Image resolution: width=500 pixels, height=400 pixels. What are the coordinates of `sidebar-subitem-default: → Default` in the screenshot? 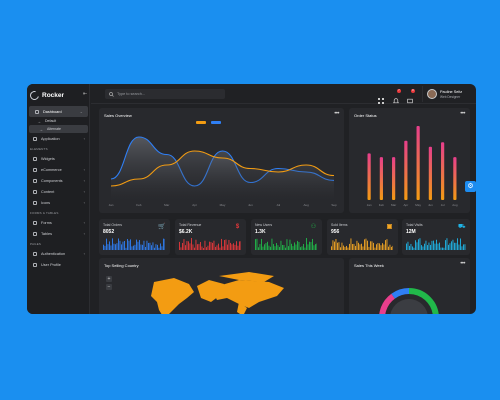 It's located at (58, 121).